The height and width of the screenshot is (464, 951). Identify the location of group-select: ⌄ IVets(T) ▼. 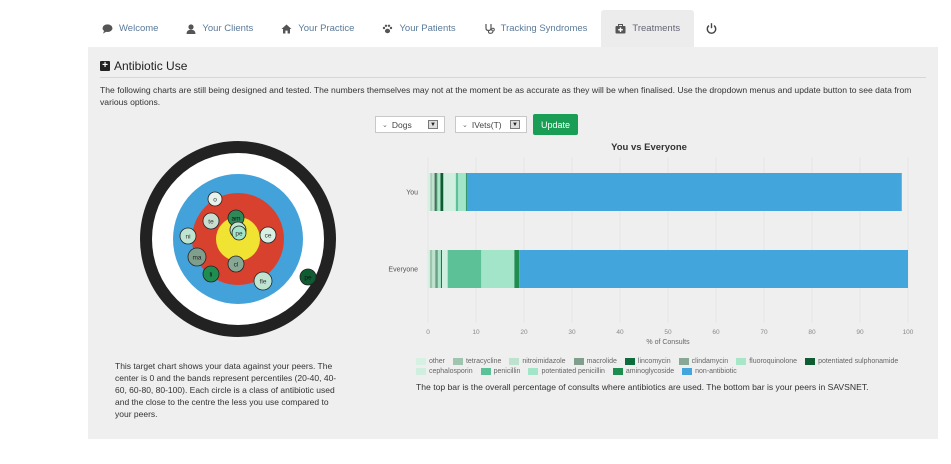
(491, 124).